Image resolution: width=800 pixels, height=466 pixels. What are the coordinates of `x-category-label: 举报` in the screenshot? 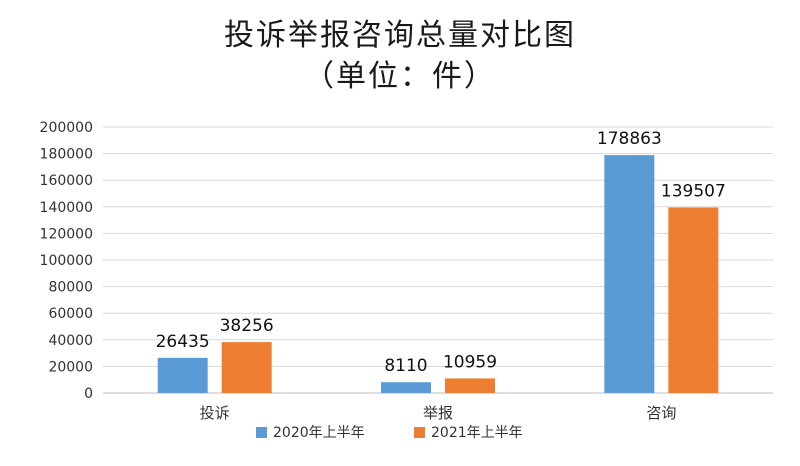 It's located at (438, 413).